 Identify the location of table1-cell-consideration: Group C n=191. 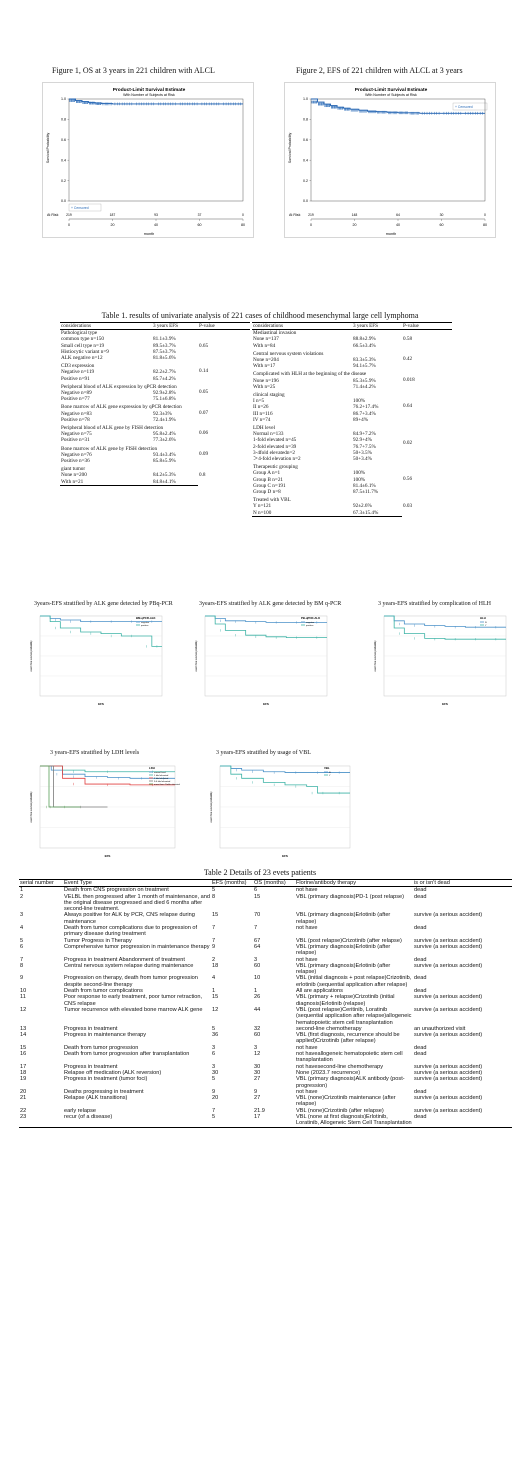
(269, 485).